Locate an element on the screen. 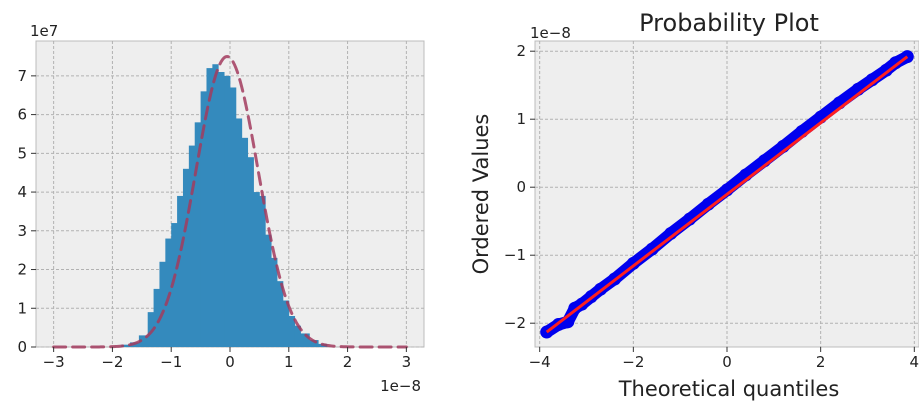 This screenshot has width=919, height=403. probability-plot-y-scale-label: 1e−8 is located at coordinates (550, 33).